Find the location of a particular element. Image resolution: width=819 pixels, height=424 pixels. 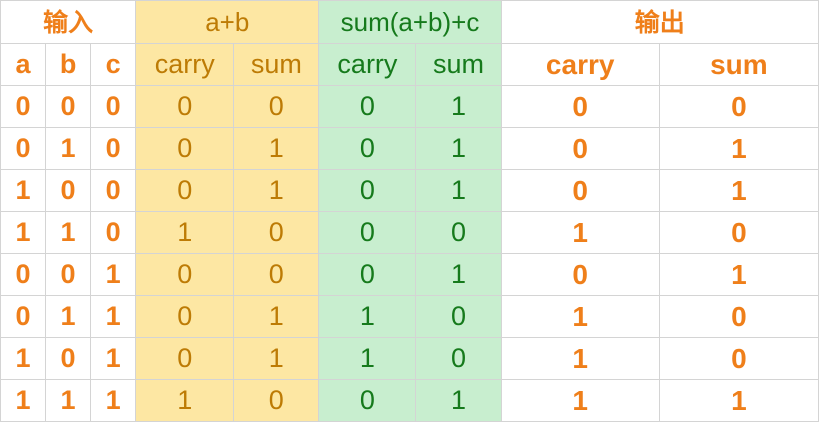

table-row: 0 1 1 0 1 1 0 1 0 is located at coordinates (409, 316).